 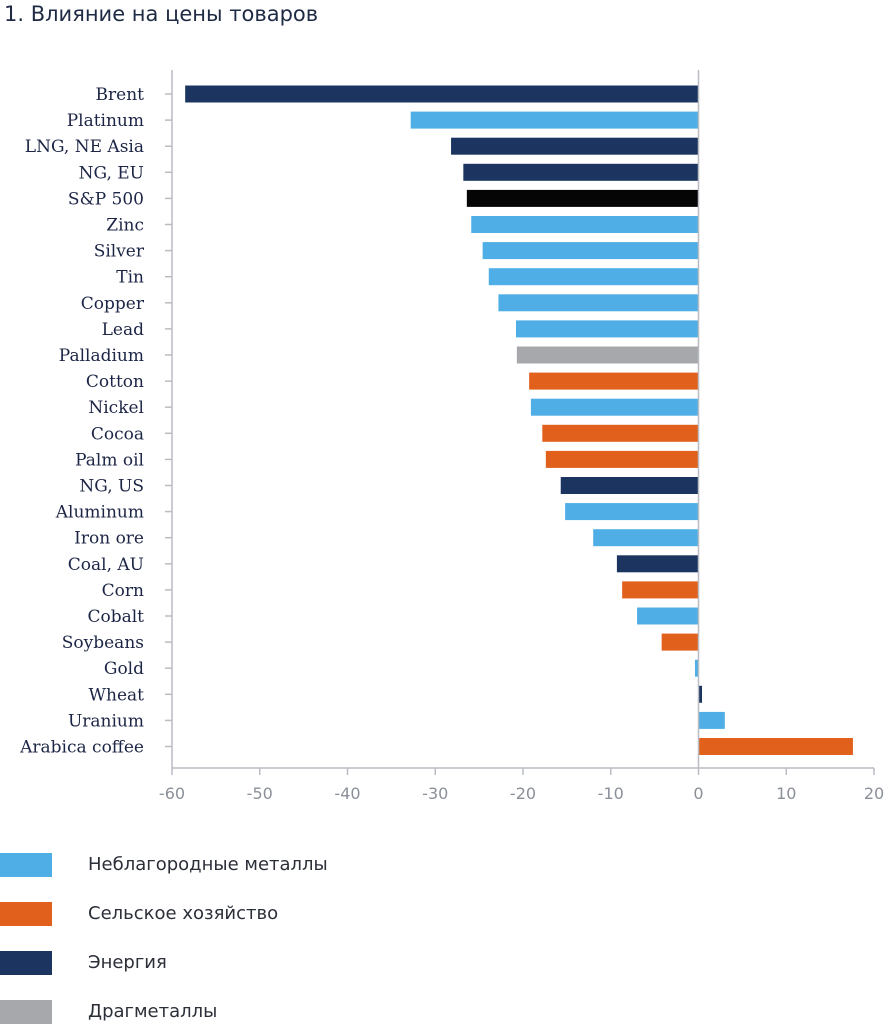 What do you see at coordinates (127, 962) in the screenshot?
I see `legend-label-energy: Энергия` at bounding box center [127, 962].